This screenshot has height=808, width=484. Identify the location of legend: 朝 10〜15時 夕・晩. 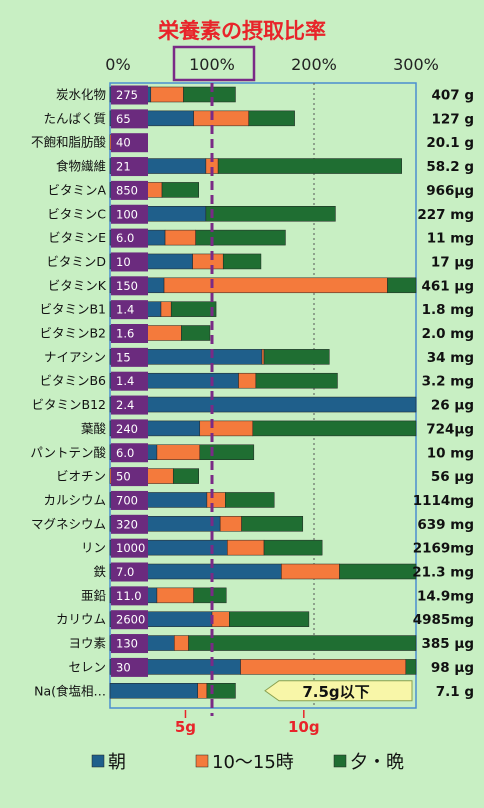
(247, 762).